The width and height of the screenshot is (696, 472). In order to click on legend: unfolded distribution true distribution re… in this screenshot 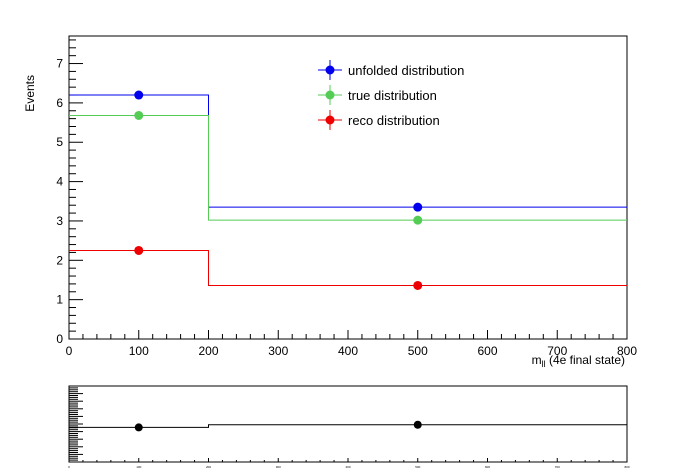, I will do `click(391, 95)`.